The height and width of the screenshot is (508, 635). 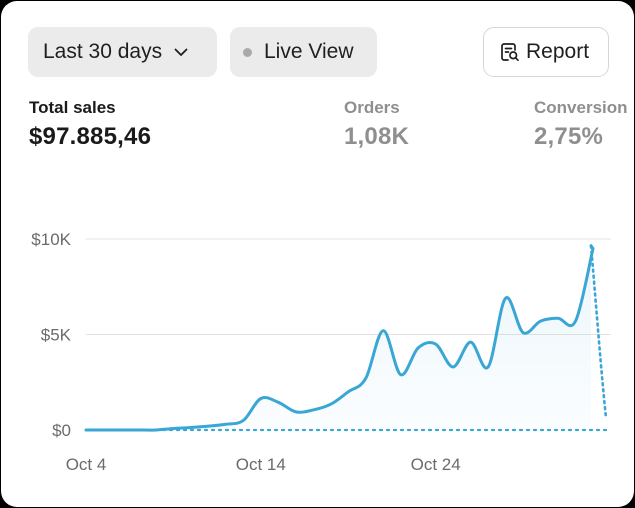 What do you see at coordinates (181, 52) in the screenshot?
I see `chevron-down-icon` at bounding box center [181, 52].